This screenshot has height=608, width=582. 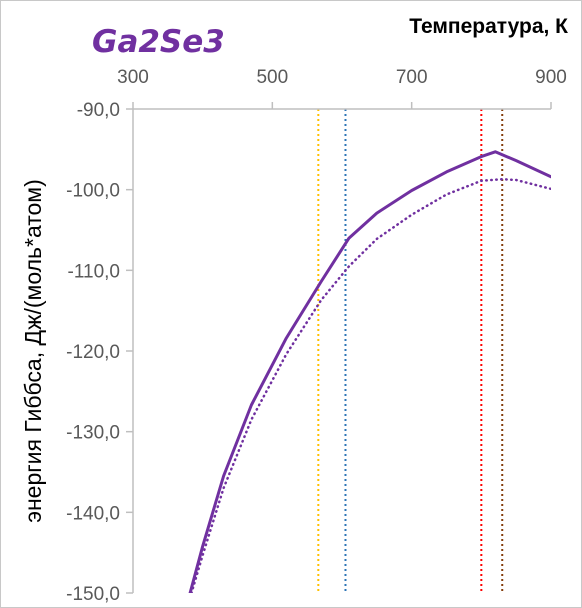 I want to click on y-tick-label: -130,0, so click(x=93, y=433).